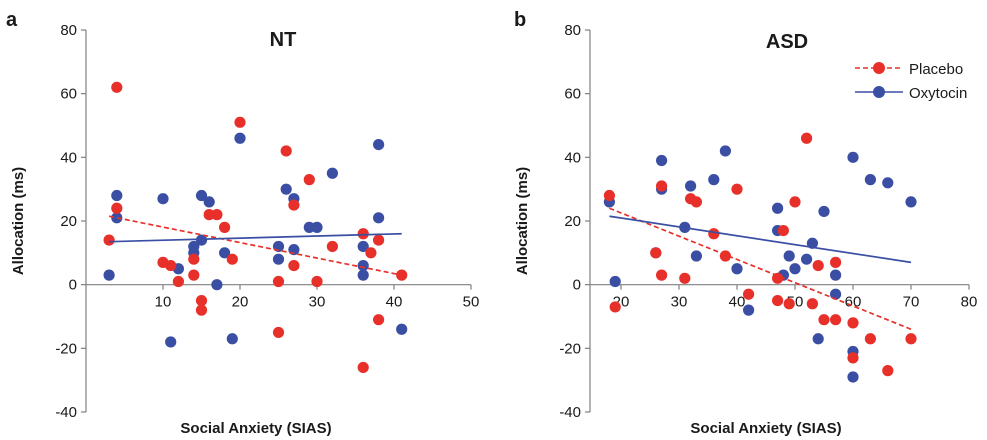 Image resolution: width=987 pixels, height=440 pixels. I want to click on y-tick-label: 40, so click(68, 157).